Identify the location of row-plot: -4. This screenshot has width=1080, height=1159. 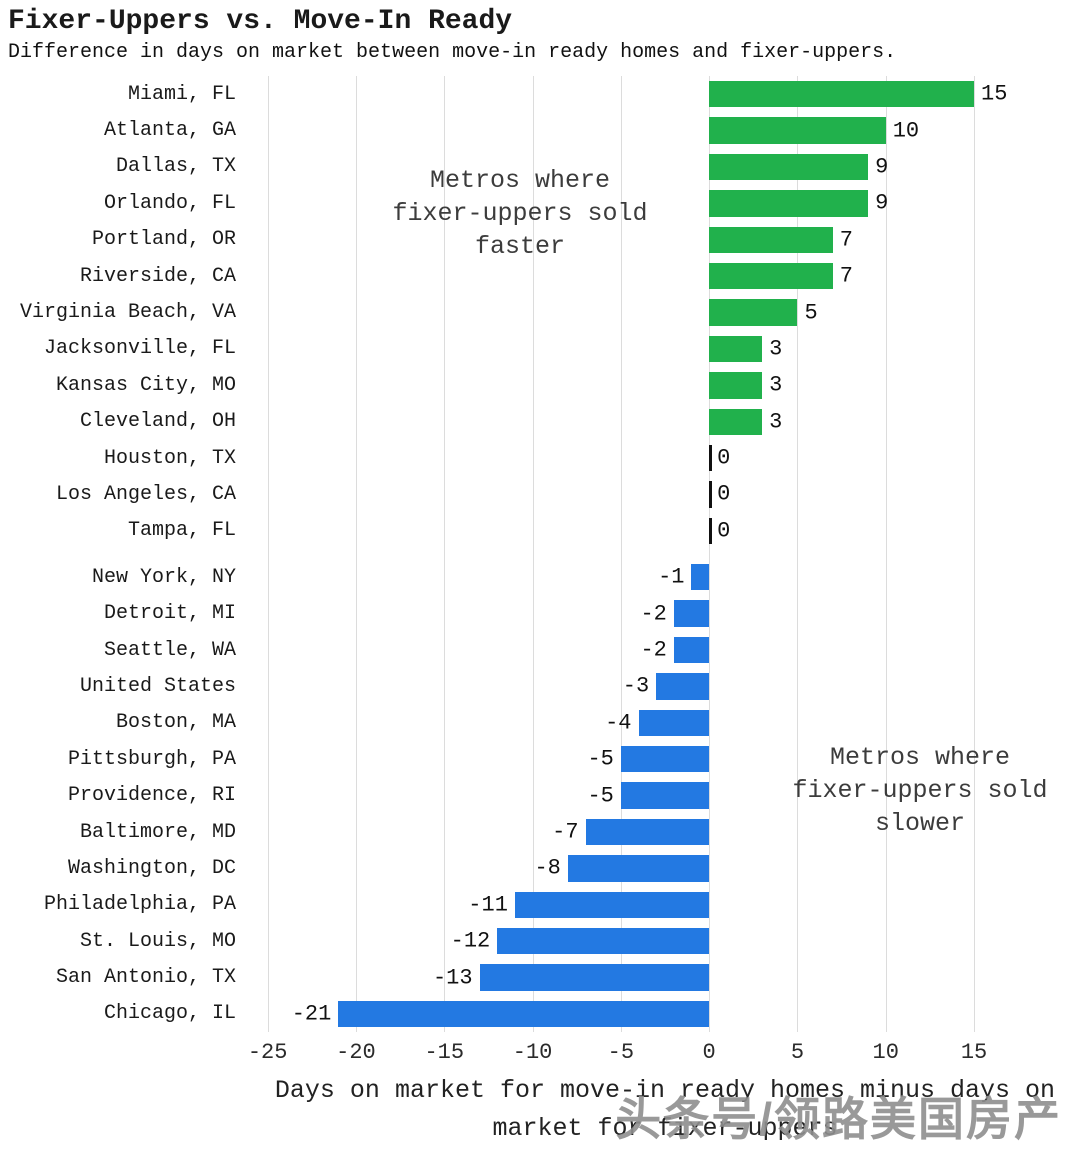
(665, 723).